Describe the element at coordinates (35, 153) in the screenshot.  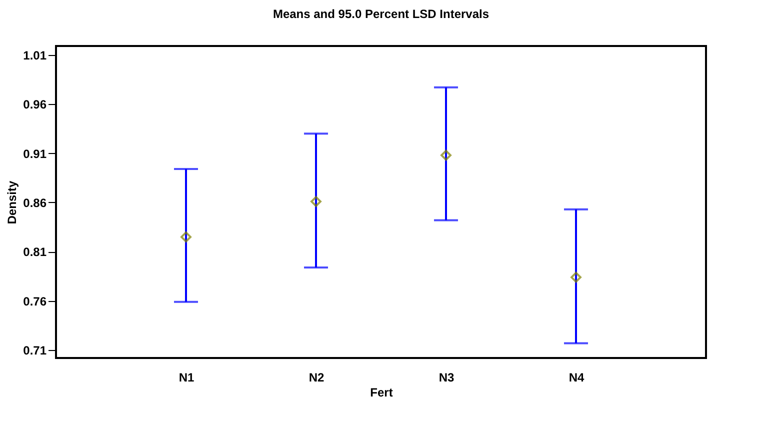
I see `y-tick-label: 0.91` at that location.